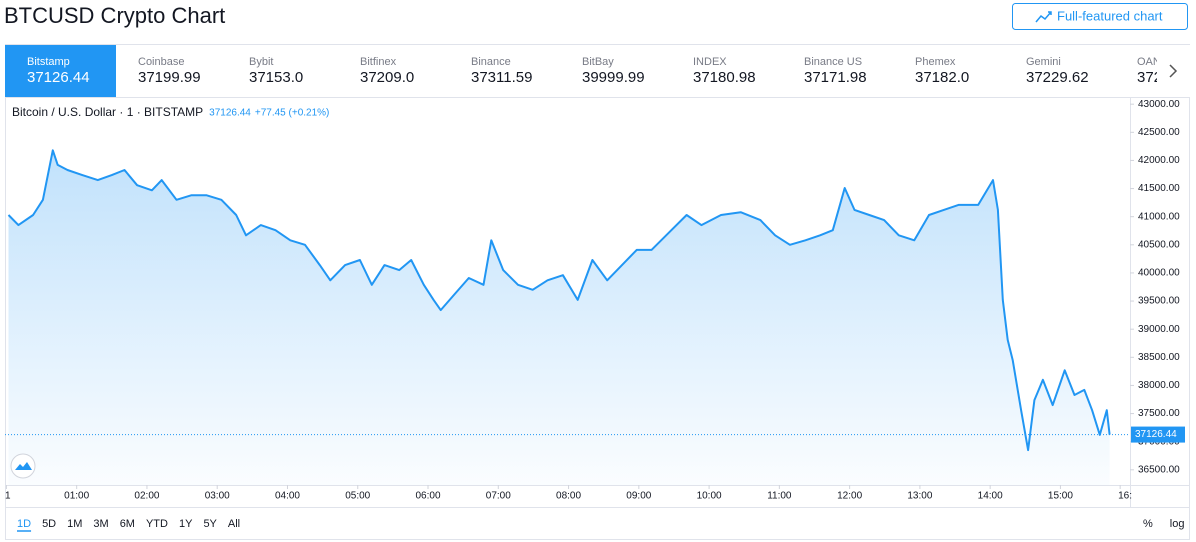 The image size is (1196, 542). Describe the element at coordinates (491, 62) in the screenshot. I see `exchange-name: Binance` at that location.